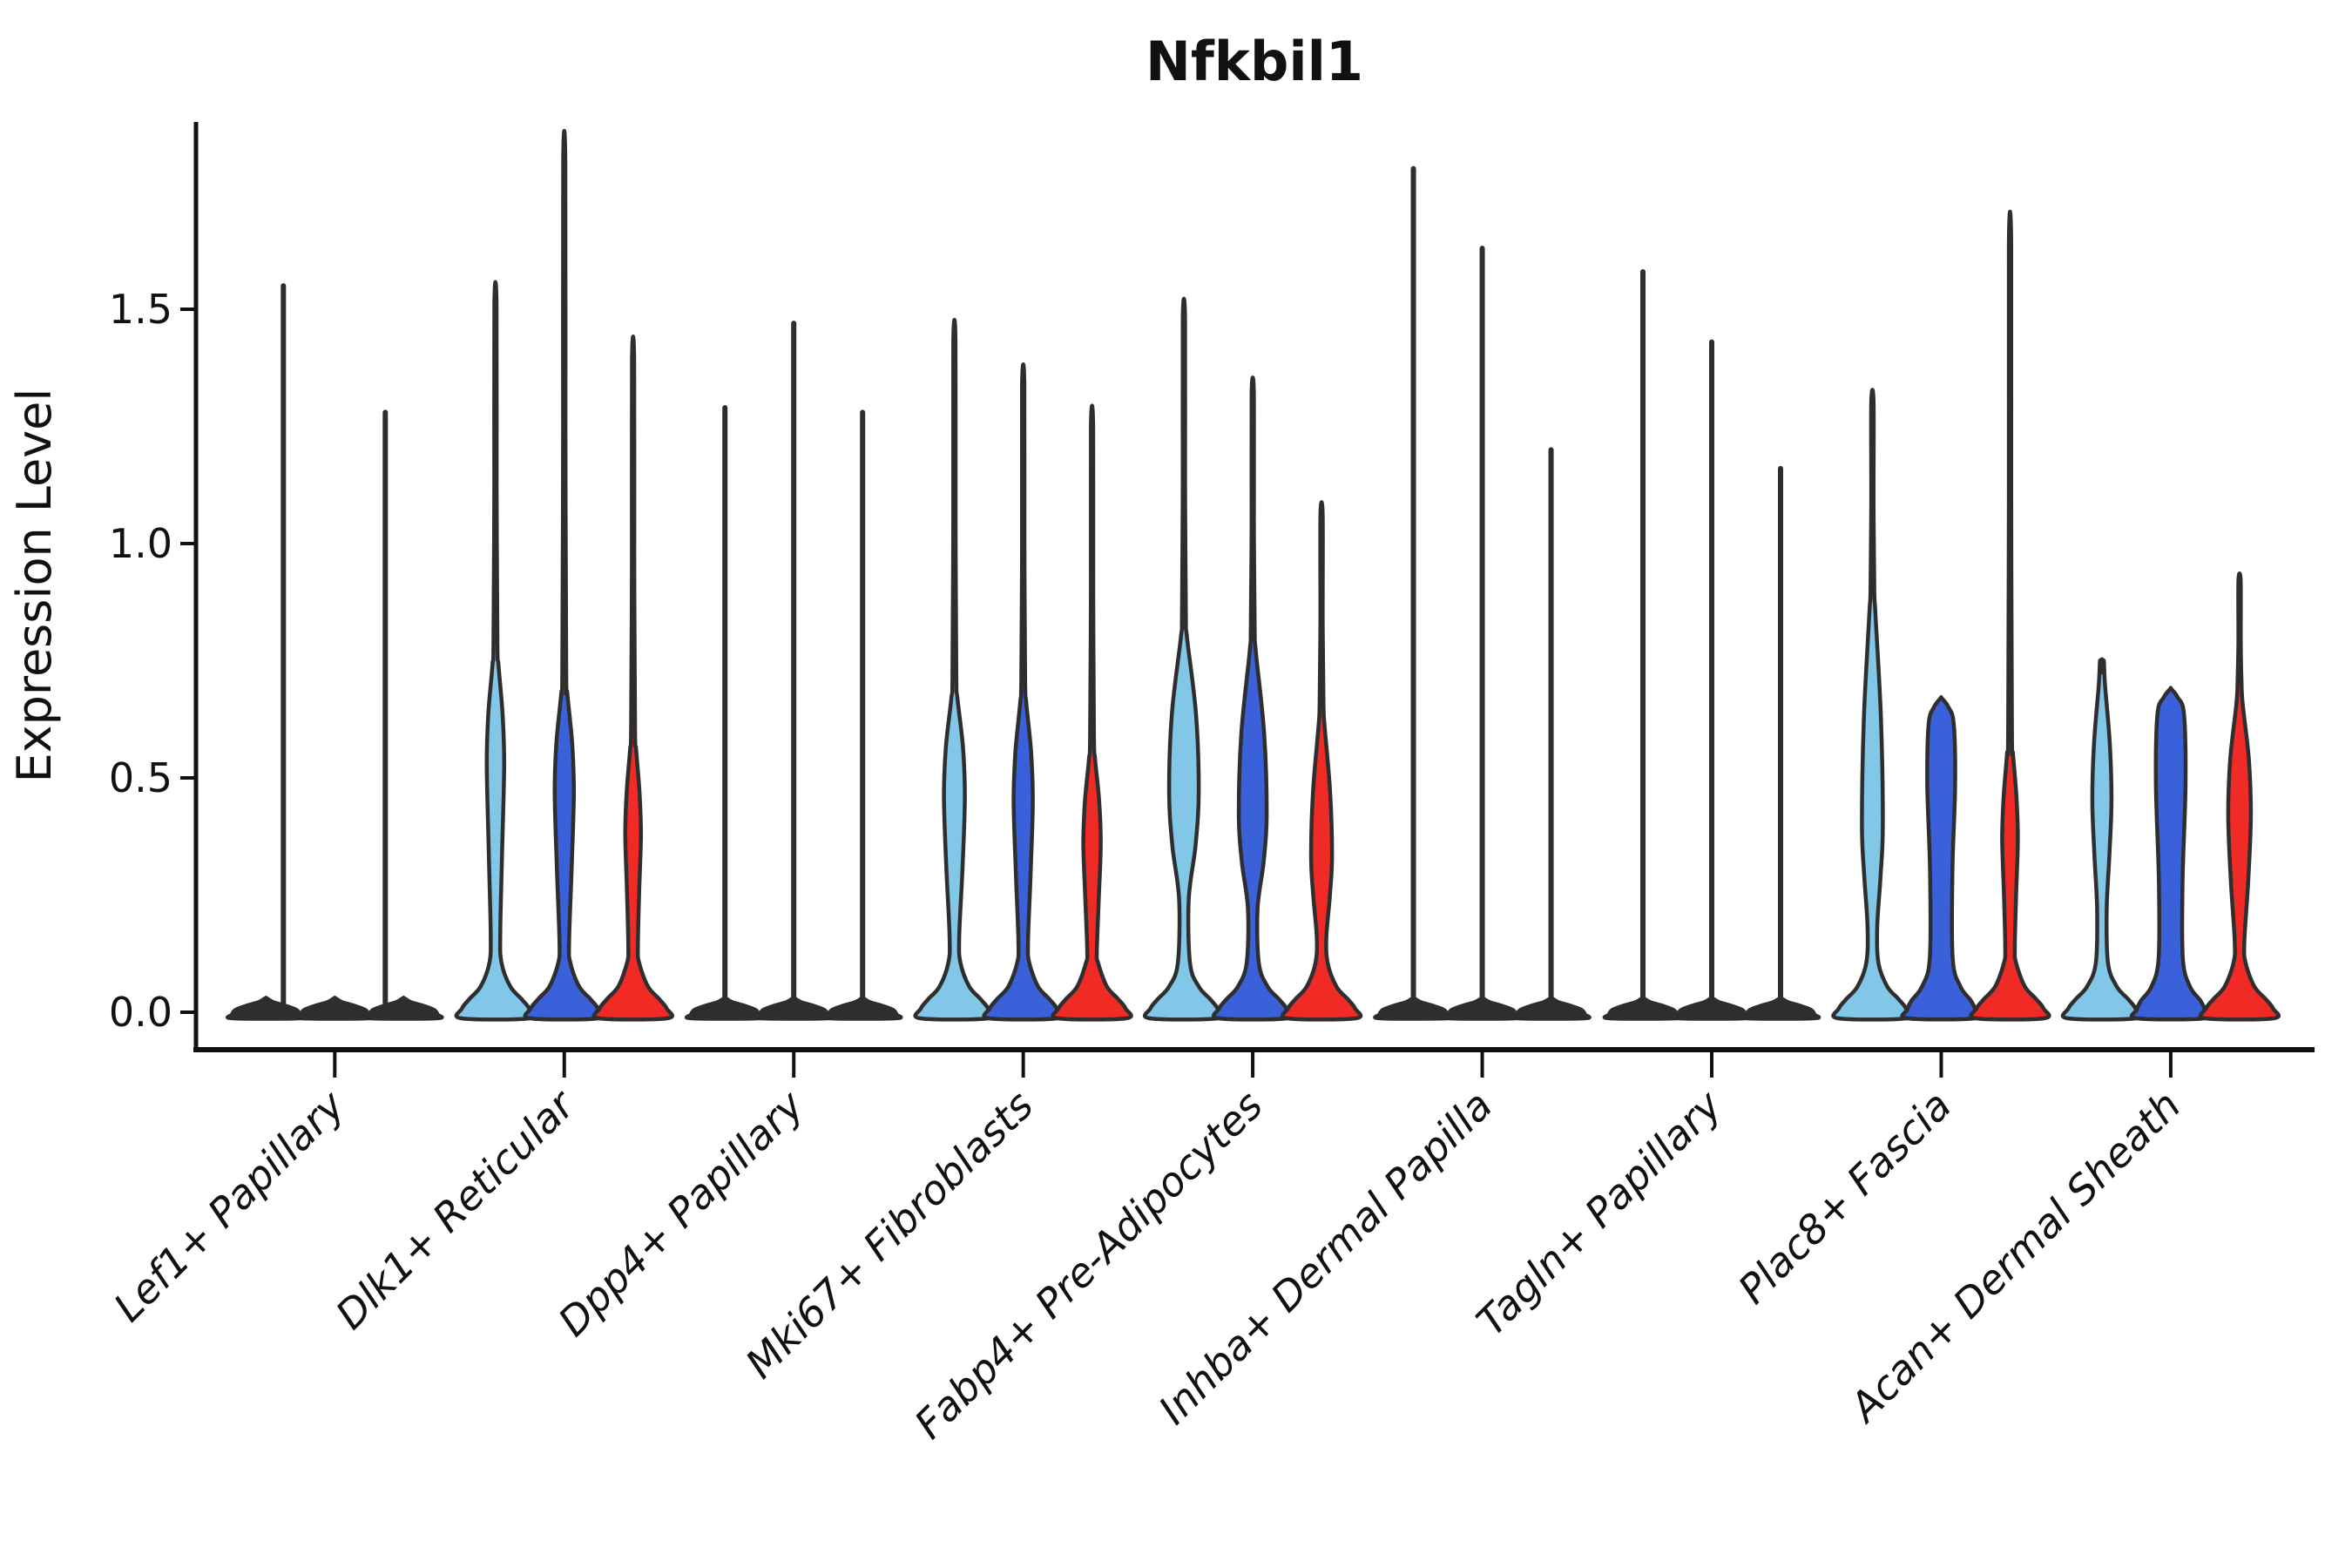  Describe the element at coordinates (152, 661) in the screenshot. I see `y-axis-ticks: 0.0 0.5 1.0 1.5` at that location.